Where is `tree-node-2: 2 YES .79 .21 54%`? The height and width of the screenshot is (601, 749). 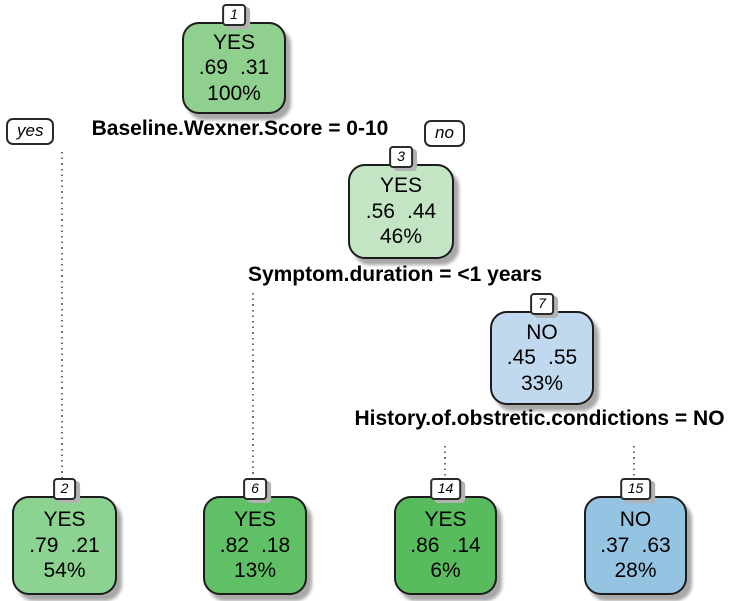 tree-node-2: 2 YES .79 .21 54% is located at coordinates (64, 536).